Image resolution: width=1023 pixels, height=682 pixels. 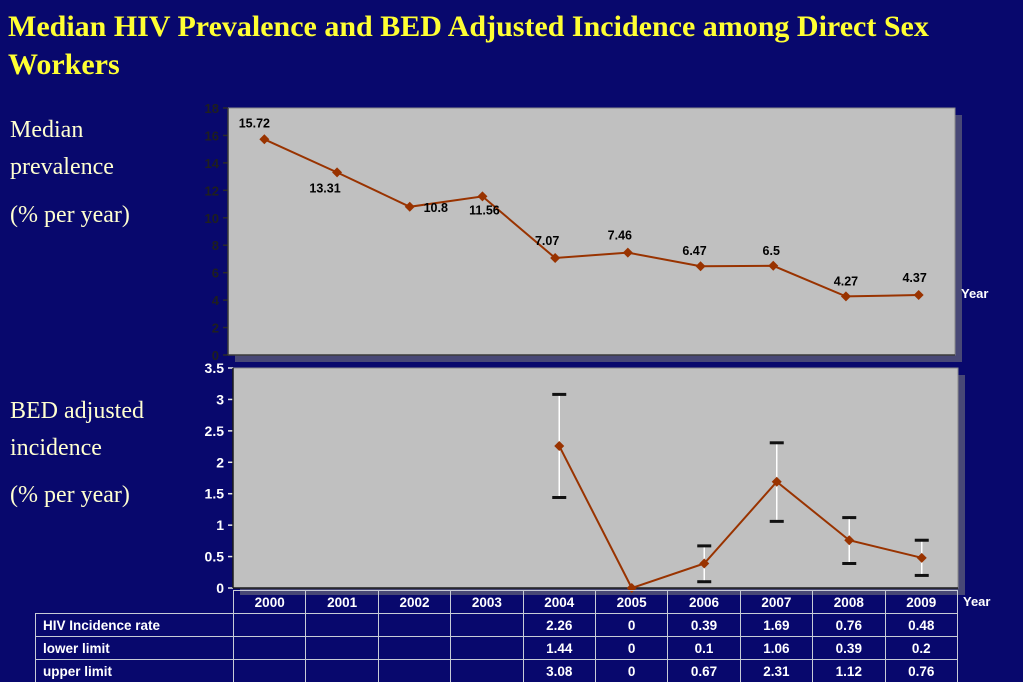 What do you see at coordinates (254, 123) in the screenshot?
I see `data-point-label: 15.72` at bounding box center [254, 123].